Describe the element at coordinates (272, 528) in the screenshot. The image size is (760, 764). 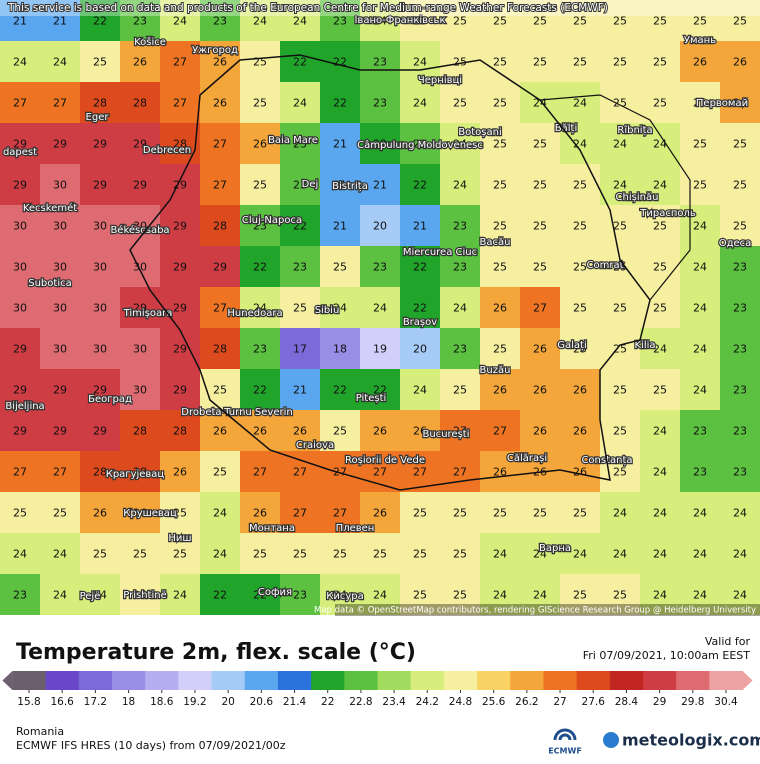
I see `place-label: Монтана` at that location.